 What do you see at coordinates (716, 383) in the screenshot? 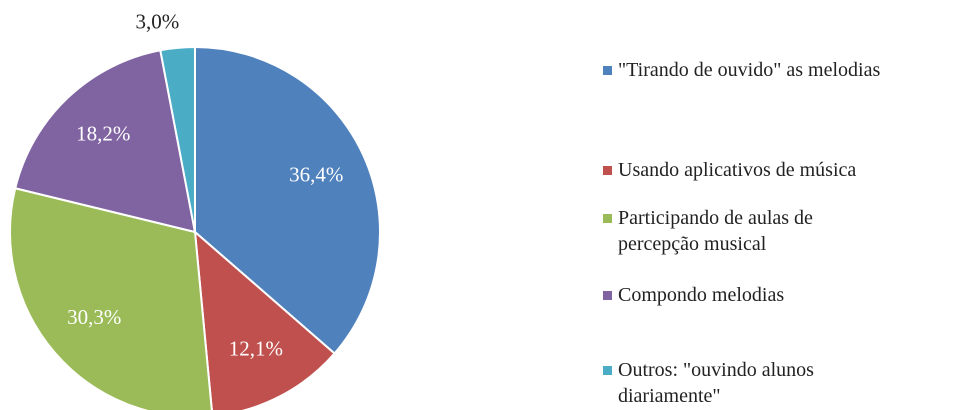
I see `legend-label: Outros: "ouvindo alunos diariamente"` at bounding box center [716, 383].